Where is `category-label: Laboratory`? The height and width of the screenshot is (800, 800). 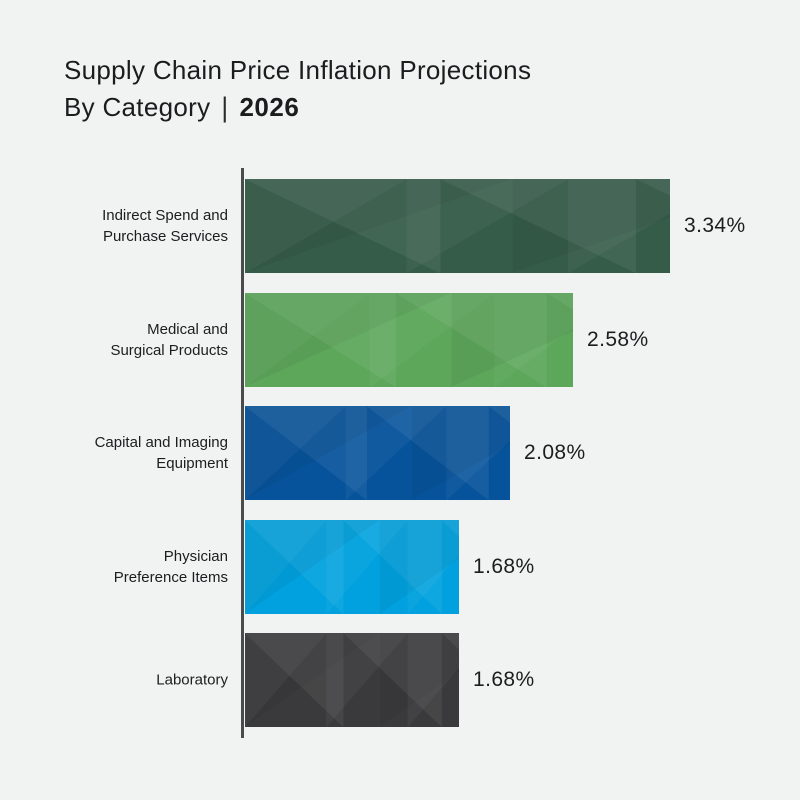 category-label: Laboratory is located at coordinates (192, 680).